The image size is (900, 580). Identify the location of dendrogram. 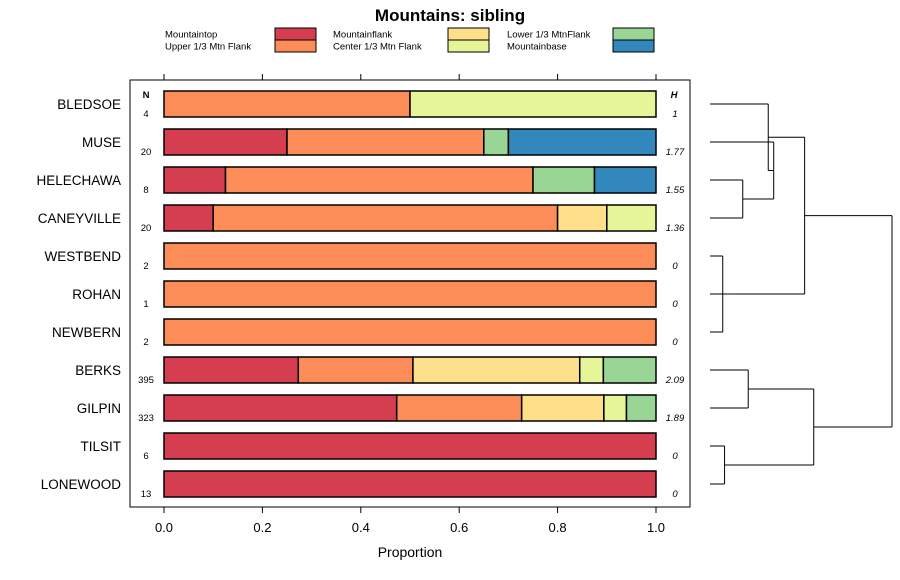
(801, 294).